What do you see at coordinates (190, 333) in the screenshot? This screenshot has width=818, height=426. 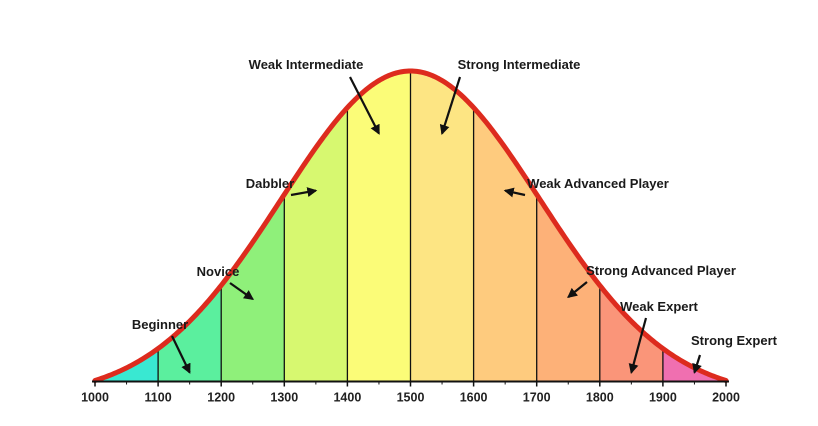 I see `band-novice` at bounding box center [190, 333].